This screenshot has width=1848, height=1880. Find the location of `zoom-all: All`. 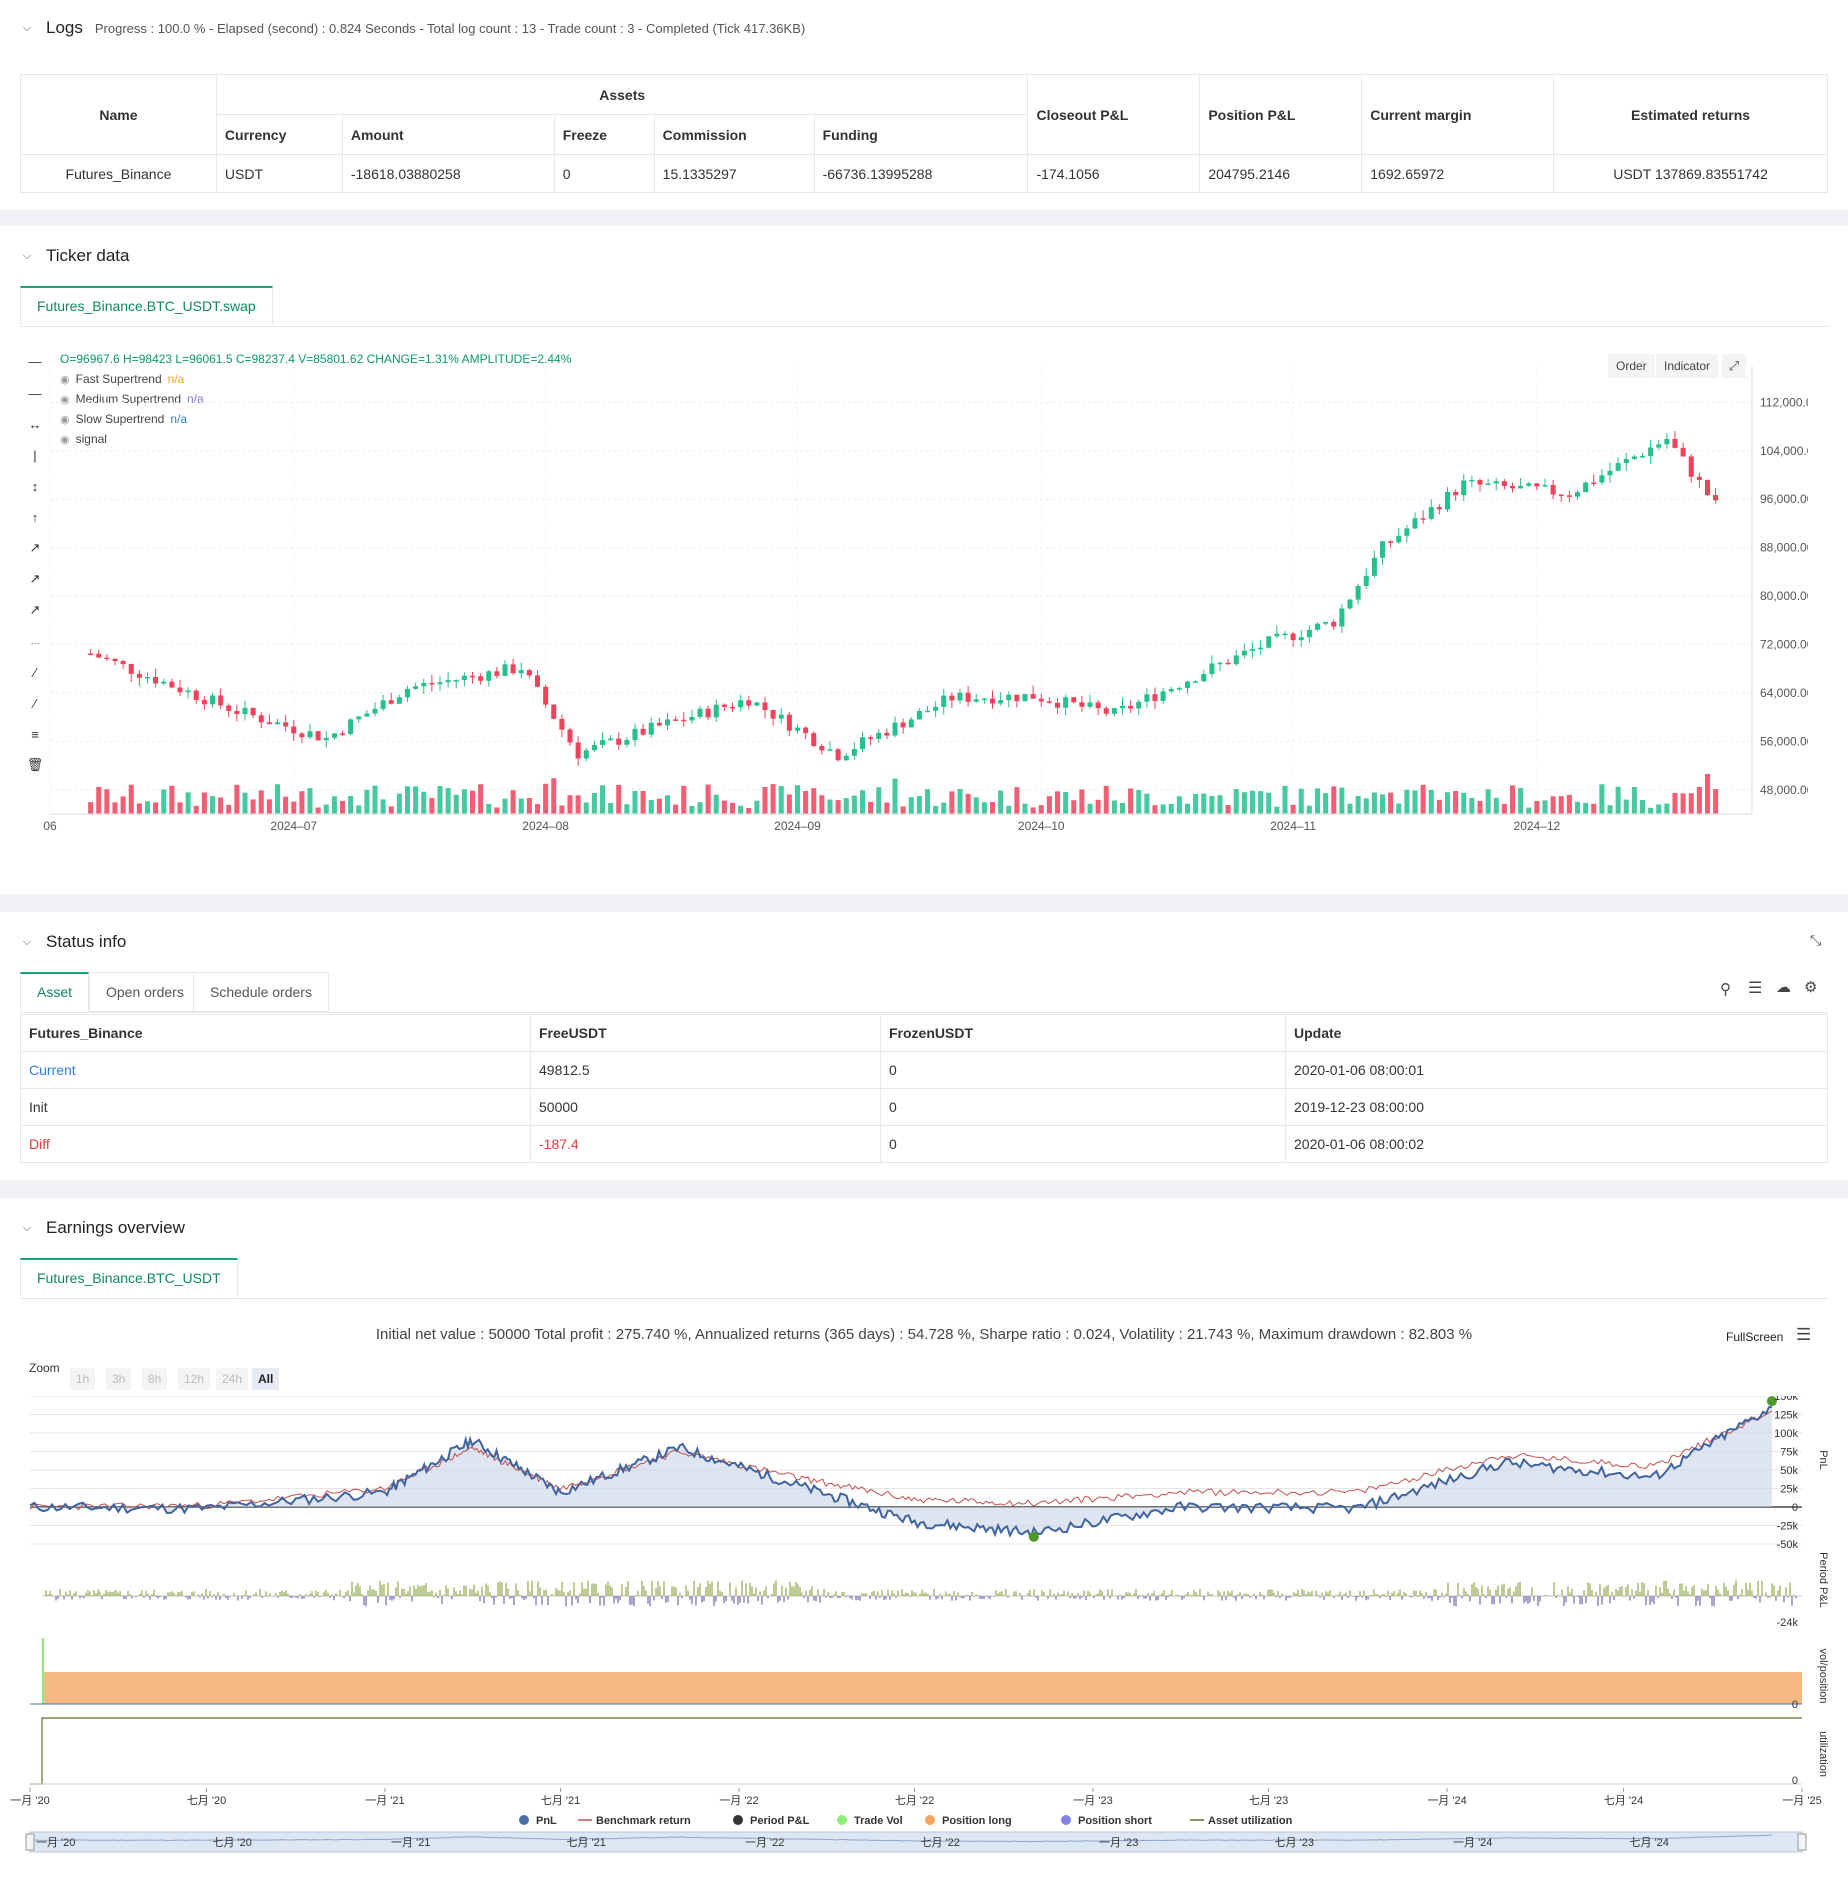

zoom-all: All is located at coordinates (266, 1379).